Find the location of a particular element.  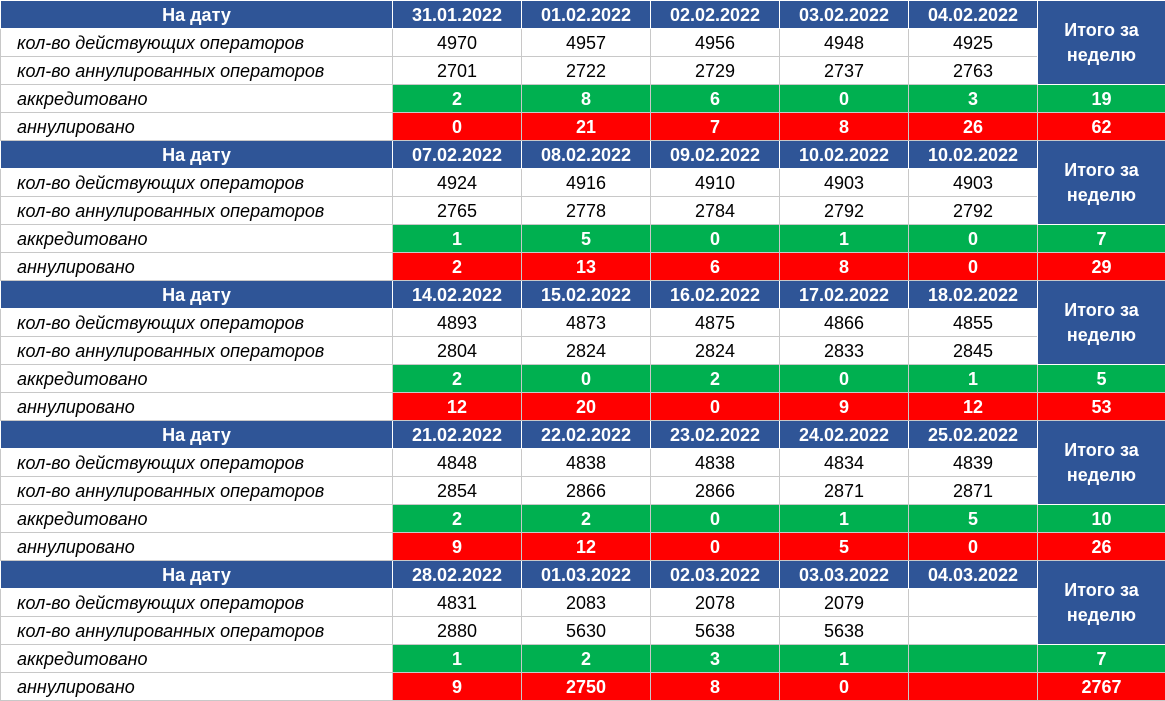

annulled-operators-cell: 5630 is located at coordinates (586, 631).